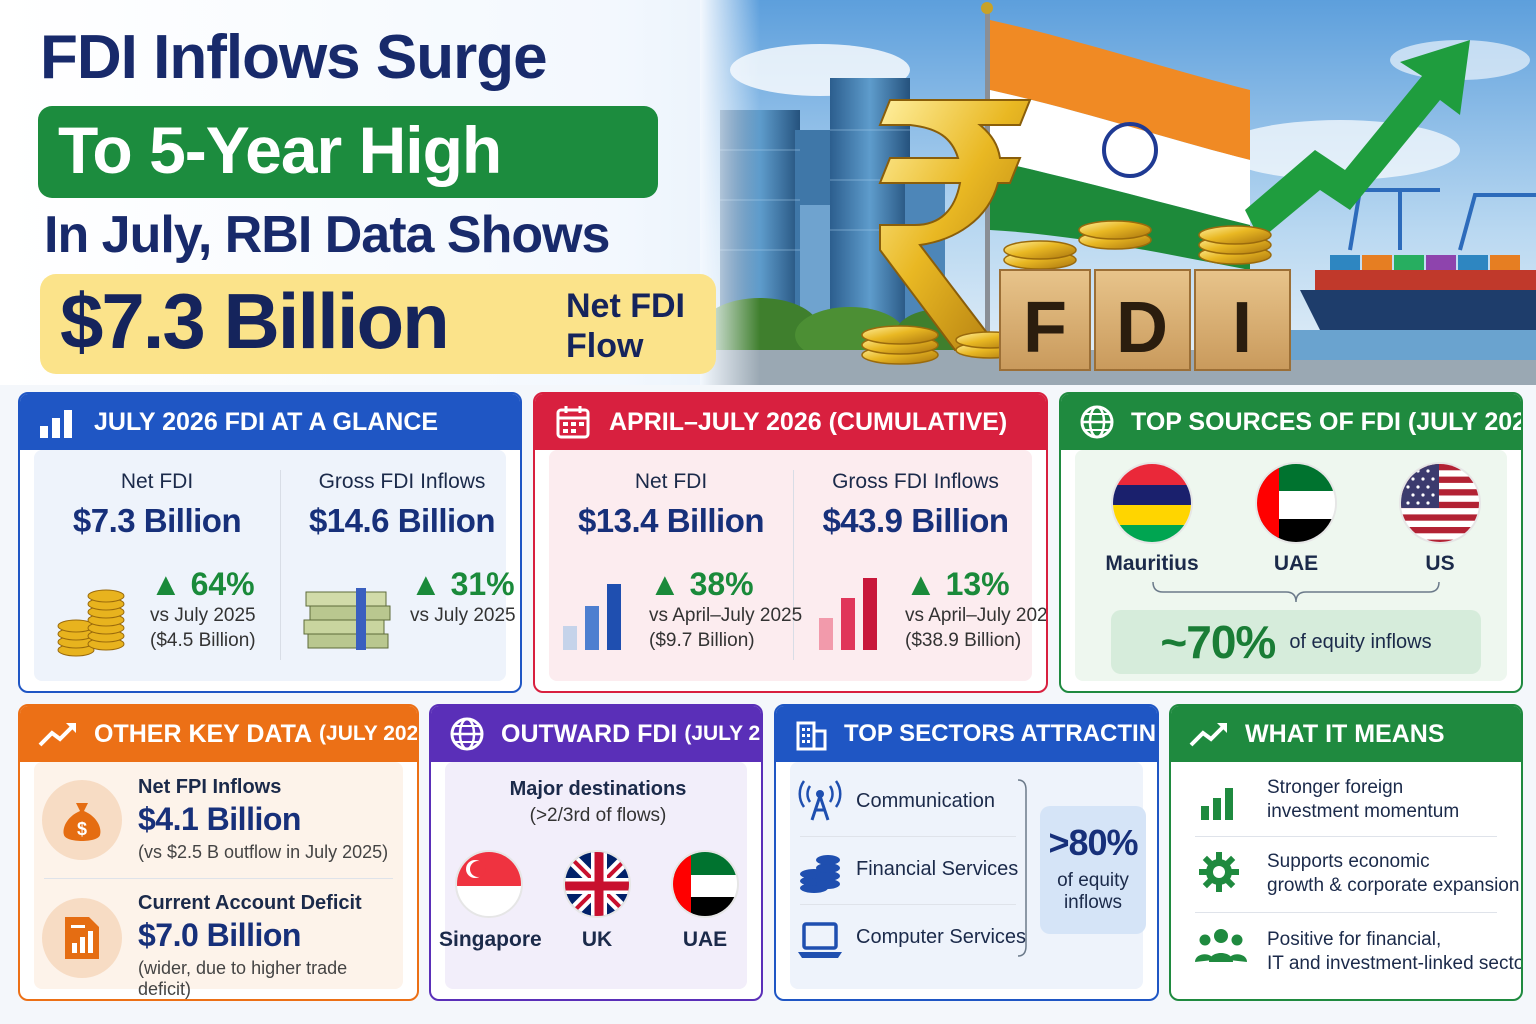 Image resolution: width=1536 pixels, height=1024 pixels. I want to click on means-1-line1: Stronger foreign, so click(1335, 787).